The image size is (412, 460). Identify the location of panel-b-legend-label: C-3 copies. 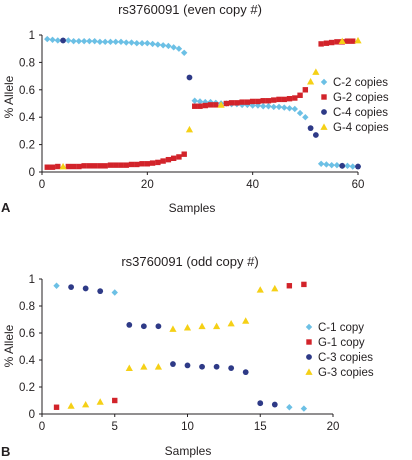
(345, 358).